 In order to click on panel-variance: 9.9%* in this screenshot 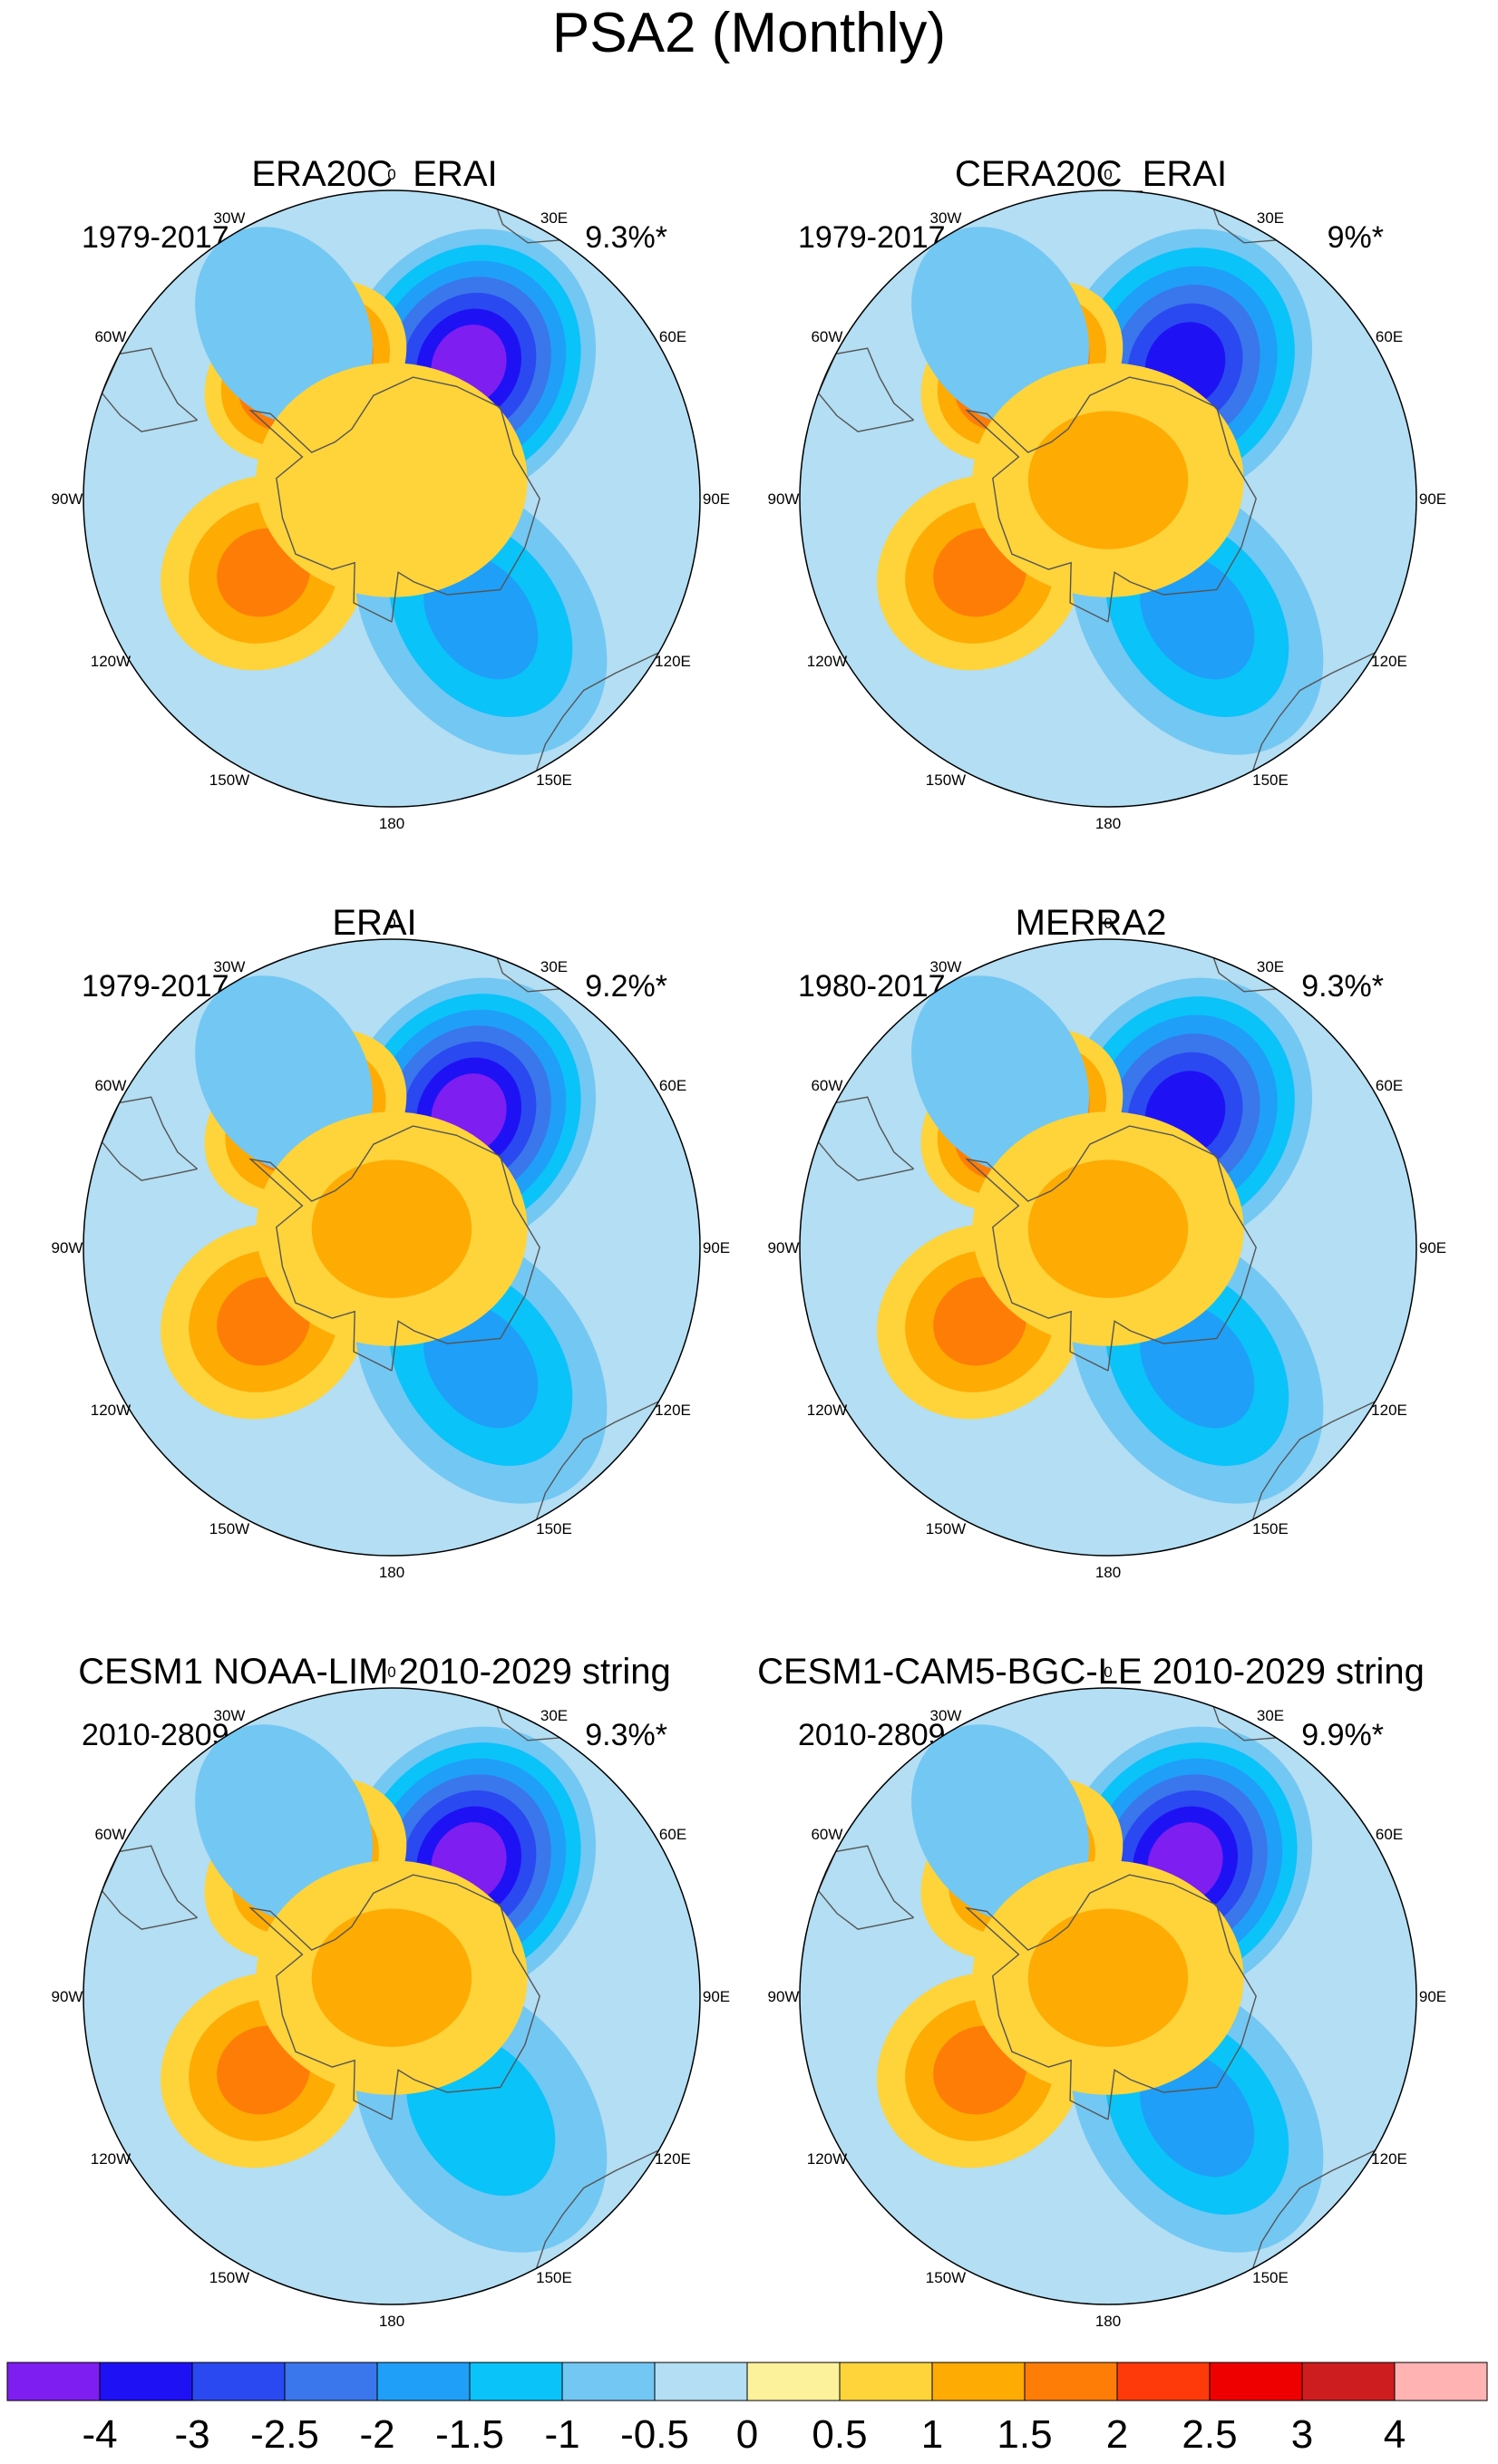, I will do `click(1342, 1735)`.